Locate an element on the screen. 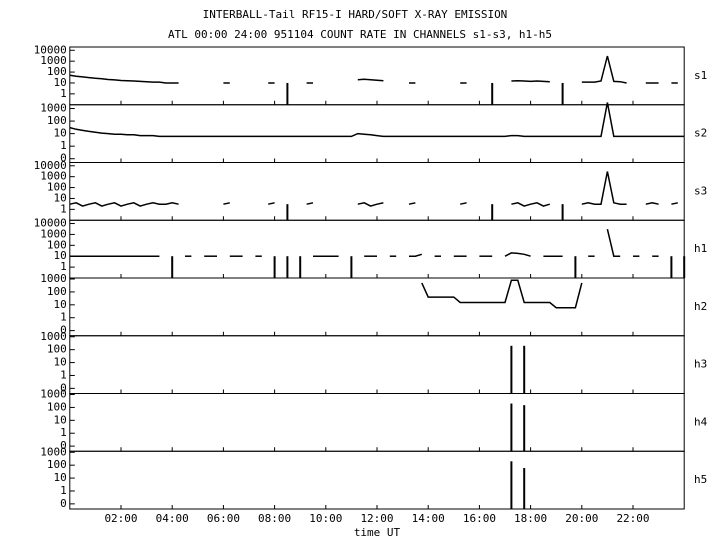 Image resolution: width=720 pixels, height=550 pixels. x-tick-label: 08:00 is located at coordinates (274, 518).